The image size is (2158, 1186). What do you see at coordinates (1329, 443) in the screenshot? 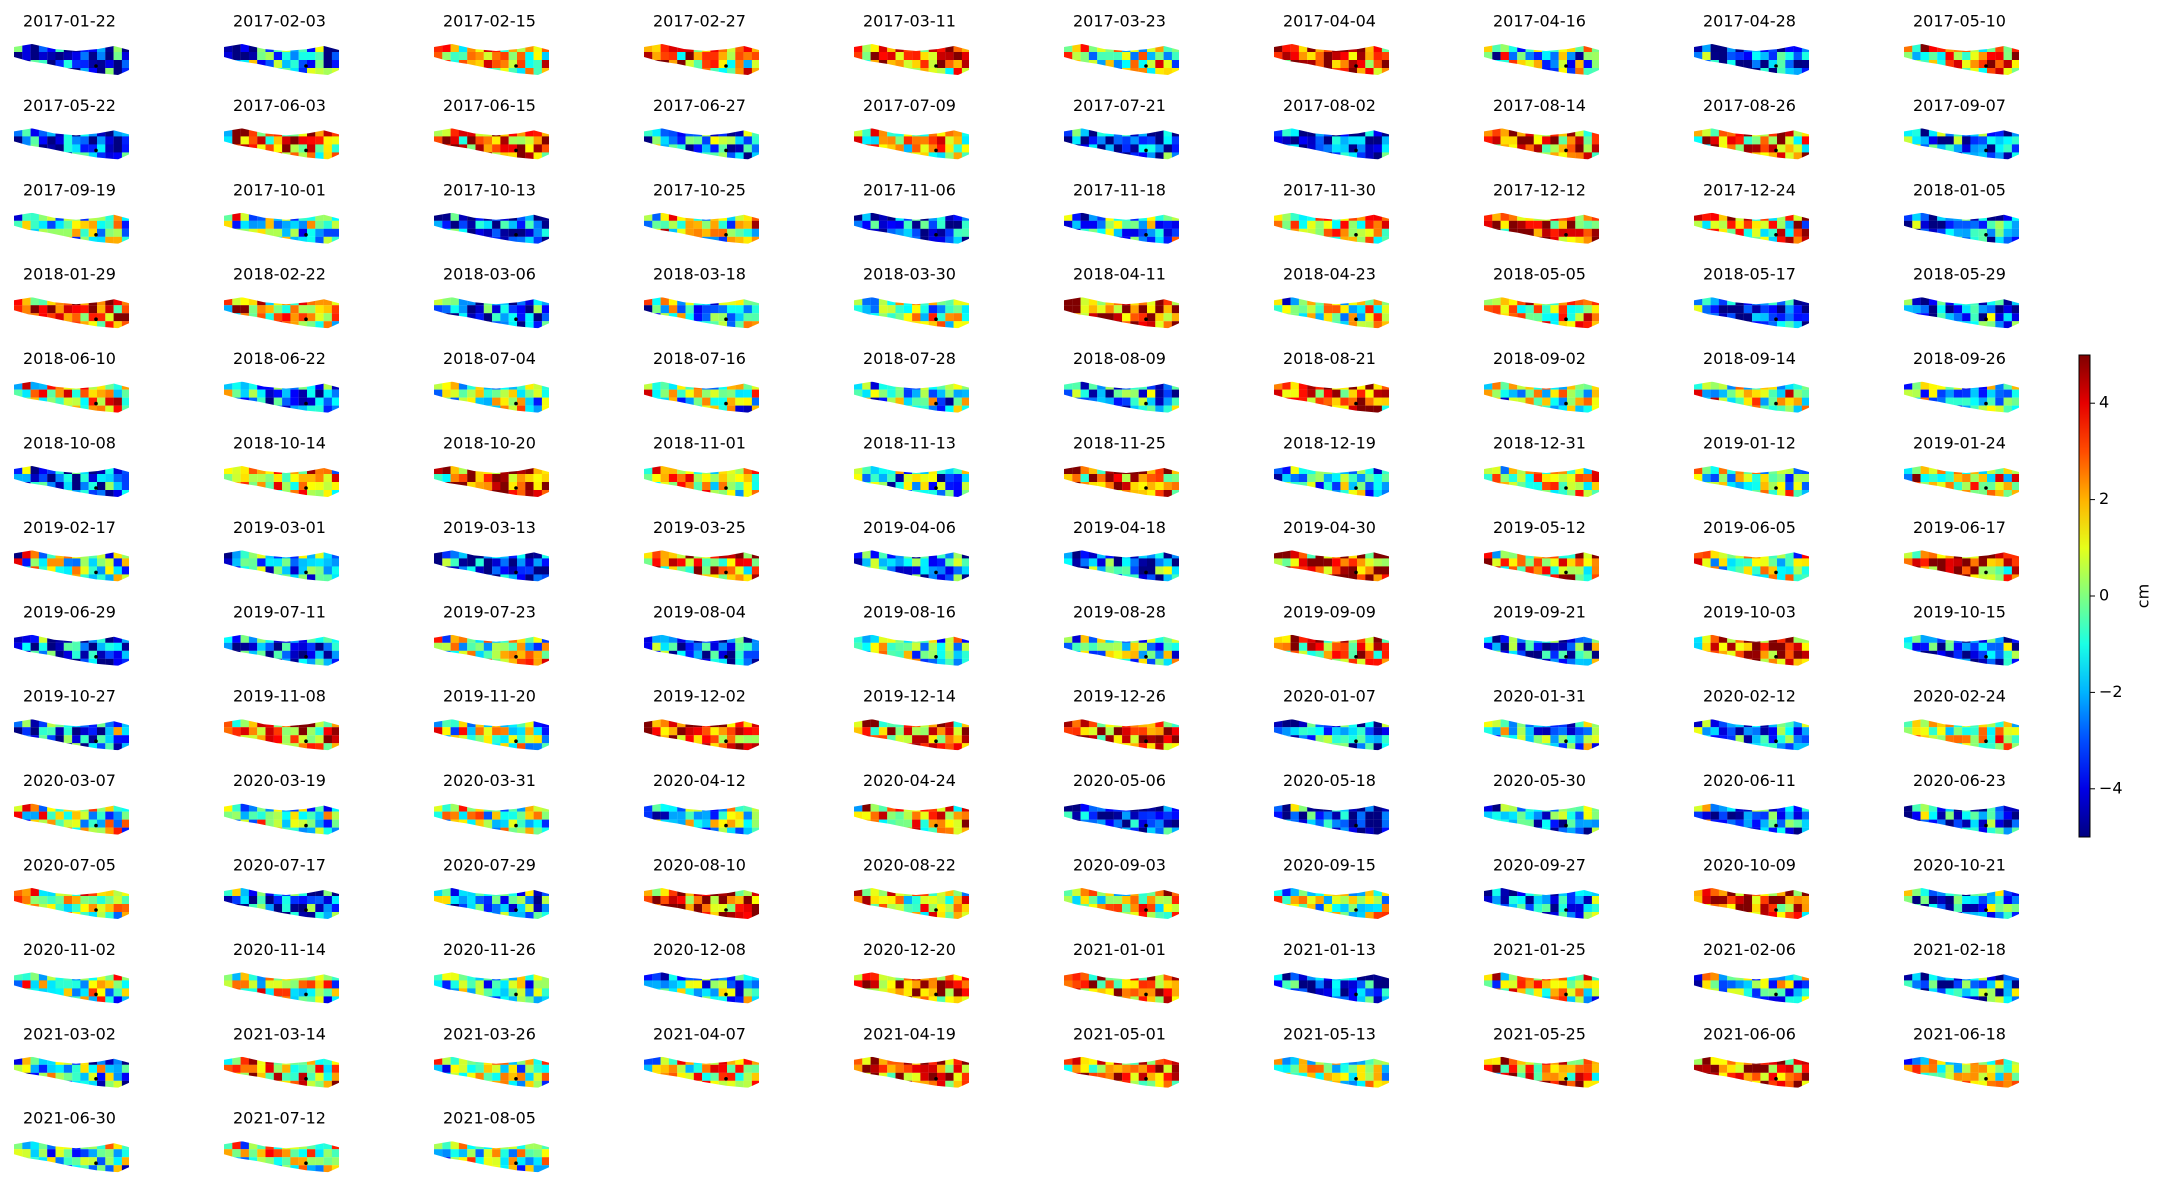
I see `panel-title: 2018-12-19` at bounding box center [1329, 443].